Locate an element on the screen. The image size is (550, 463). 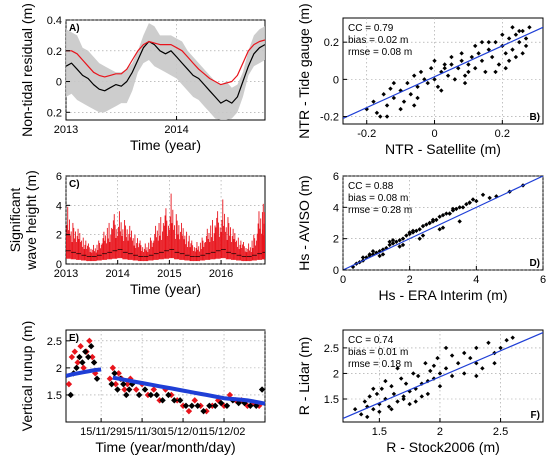
x-axis-label: Time (year/month/day) is located at coordinates (165, 447).